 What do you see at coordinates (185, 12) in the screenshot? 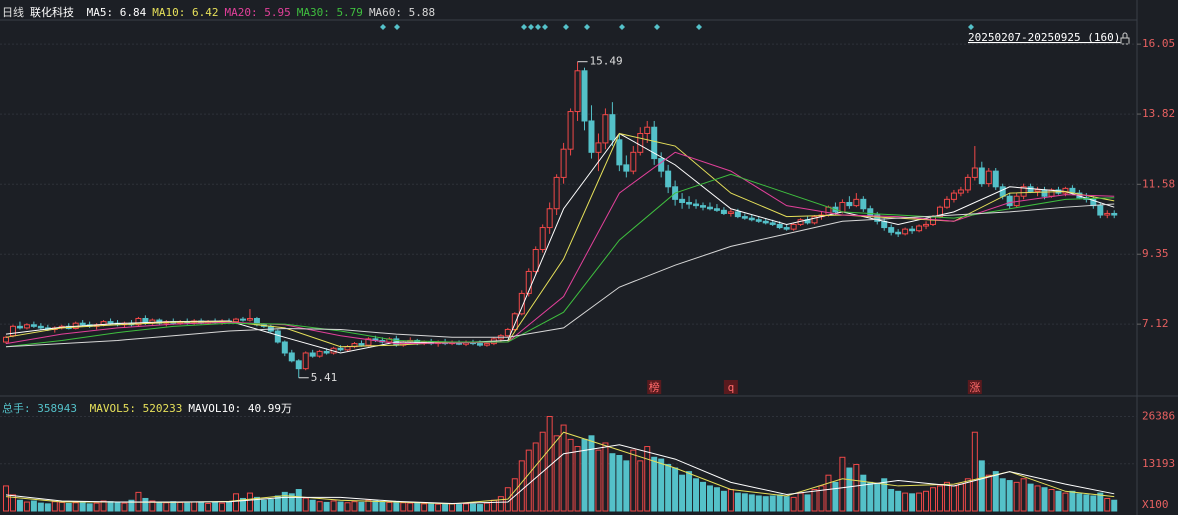
I see `ma-legend: MA10: 6.42` at bounding box center [185, 12].